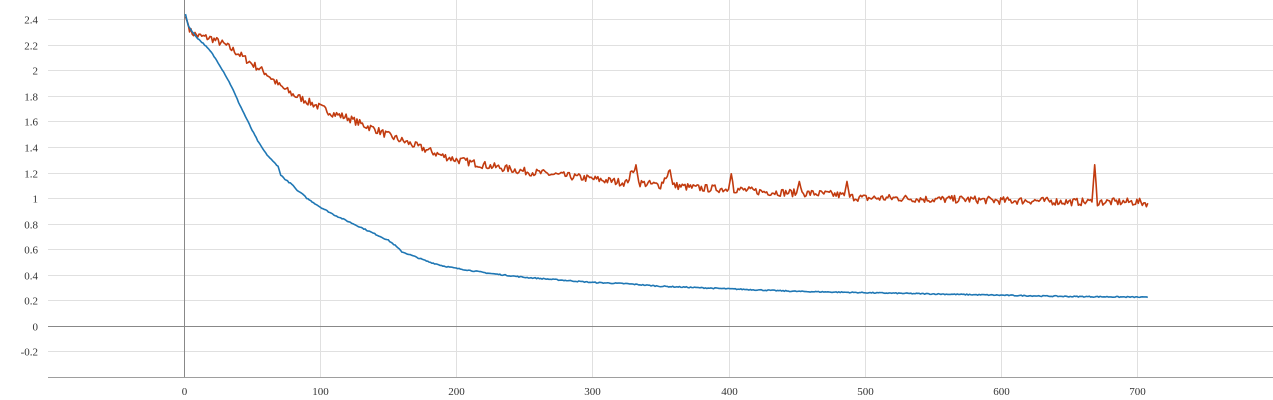 Image resolution: width=1273 pixels, height=400 pixels. Describe the element at coordinates (1001, 392) in the screenshot. I see `x-tick-label: 600` at that location.